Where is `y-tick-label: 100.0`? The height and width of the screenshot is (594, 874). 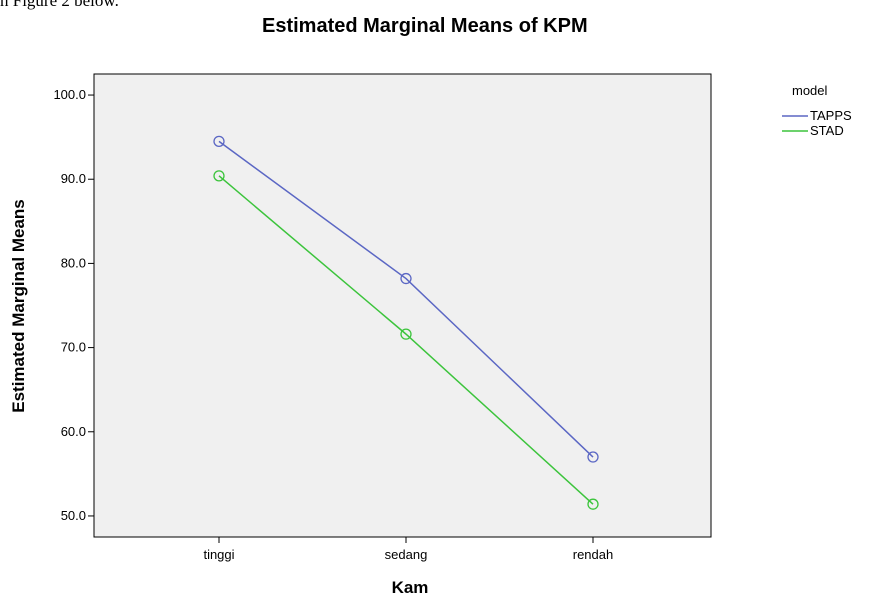 y-tick-label: 100.0 is located at coordinates (69, 94).